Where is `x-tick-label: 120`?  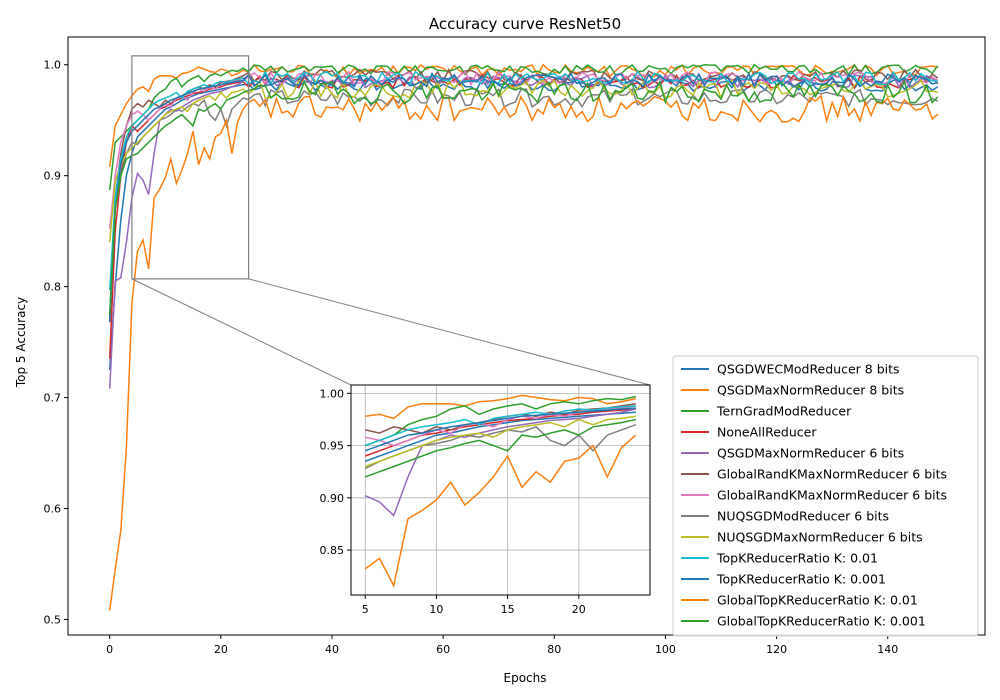
x-tick-label: 120 is located at coordinates (776, 649).